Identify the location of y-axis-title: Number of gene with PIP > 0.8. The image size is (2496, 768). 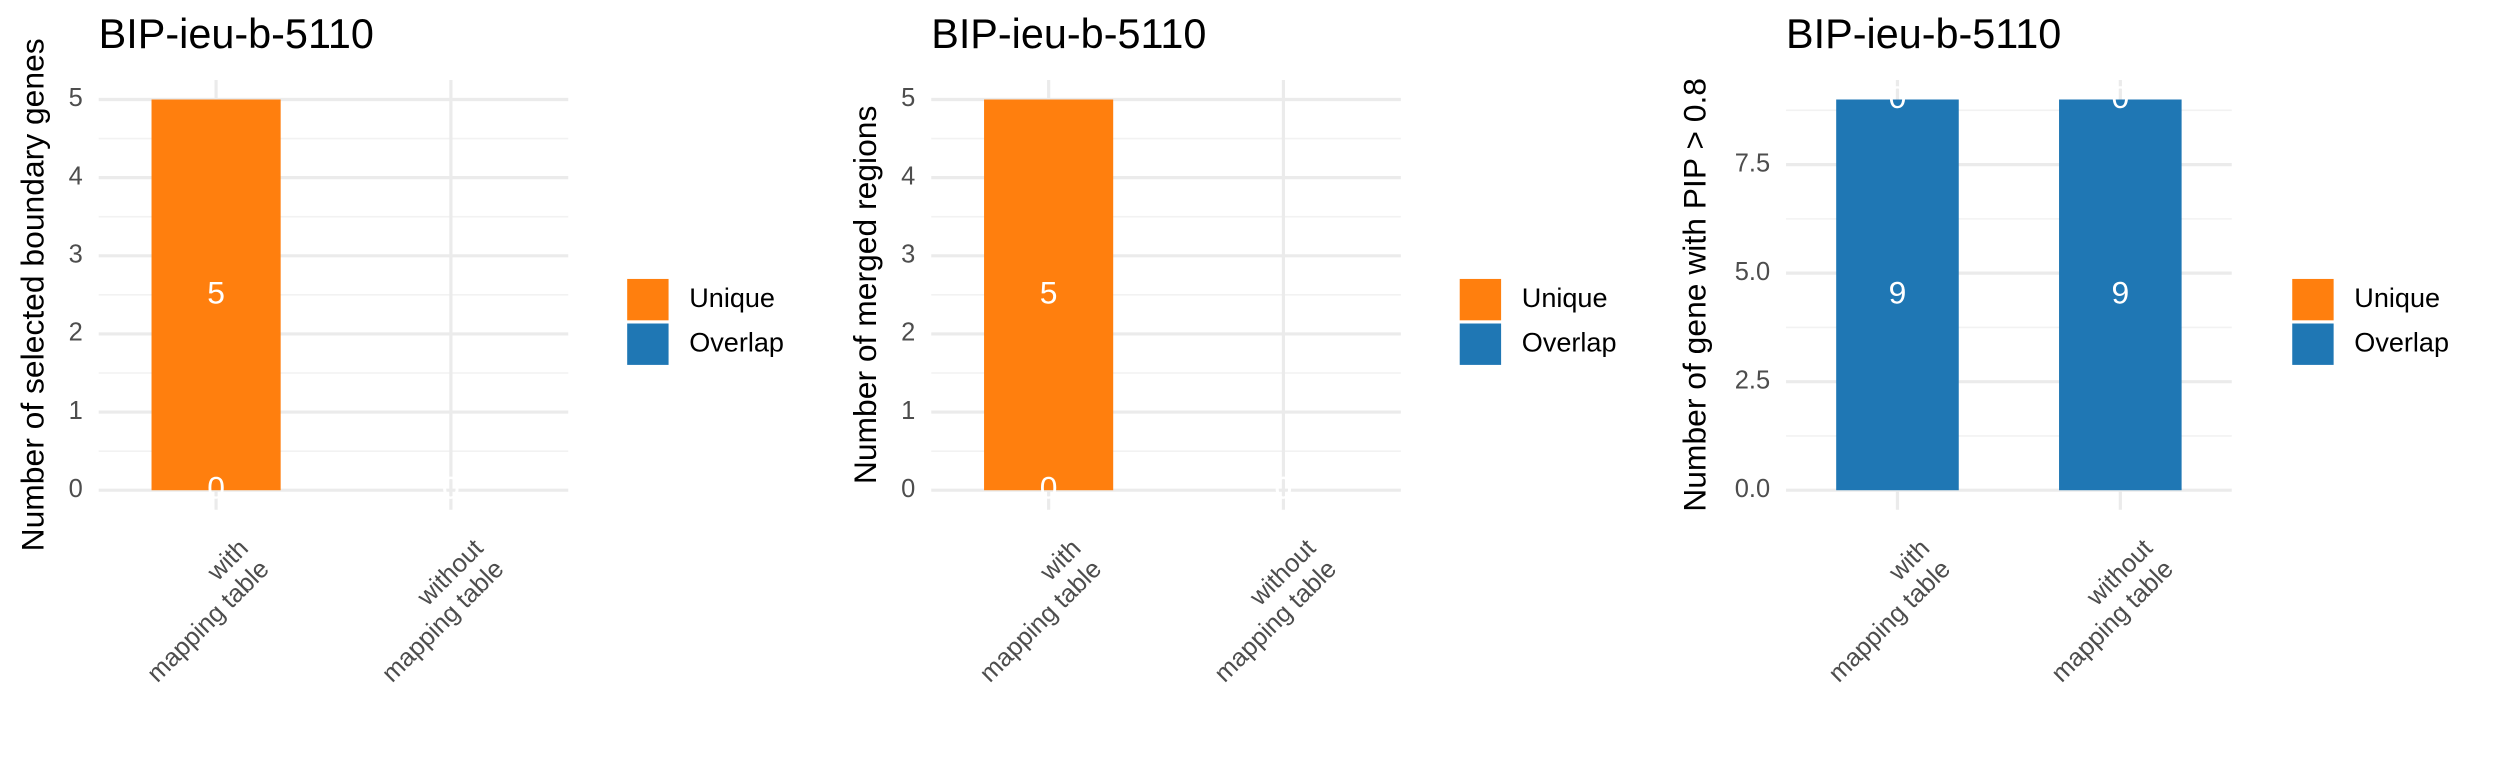
(1694, 295).